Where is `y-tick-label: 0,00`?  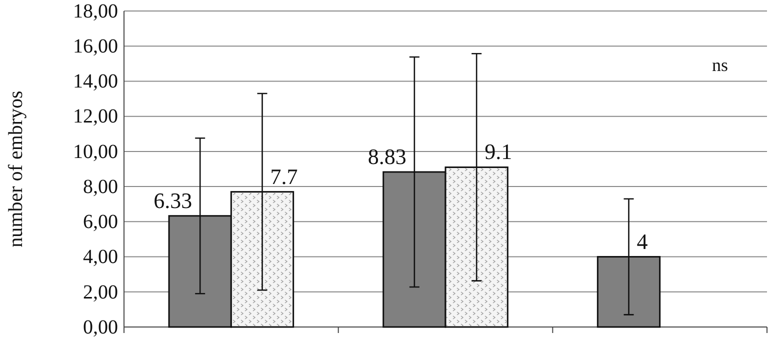 y-tick-label: 0,00 is located at coordinates (100, 327).